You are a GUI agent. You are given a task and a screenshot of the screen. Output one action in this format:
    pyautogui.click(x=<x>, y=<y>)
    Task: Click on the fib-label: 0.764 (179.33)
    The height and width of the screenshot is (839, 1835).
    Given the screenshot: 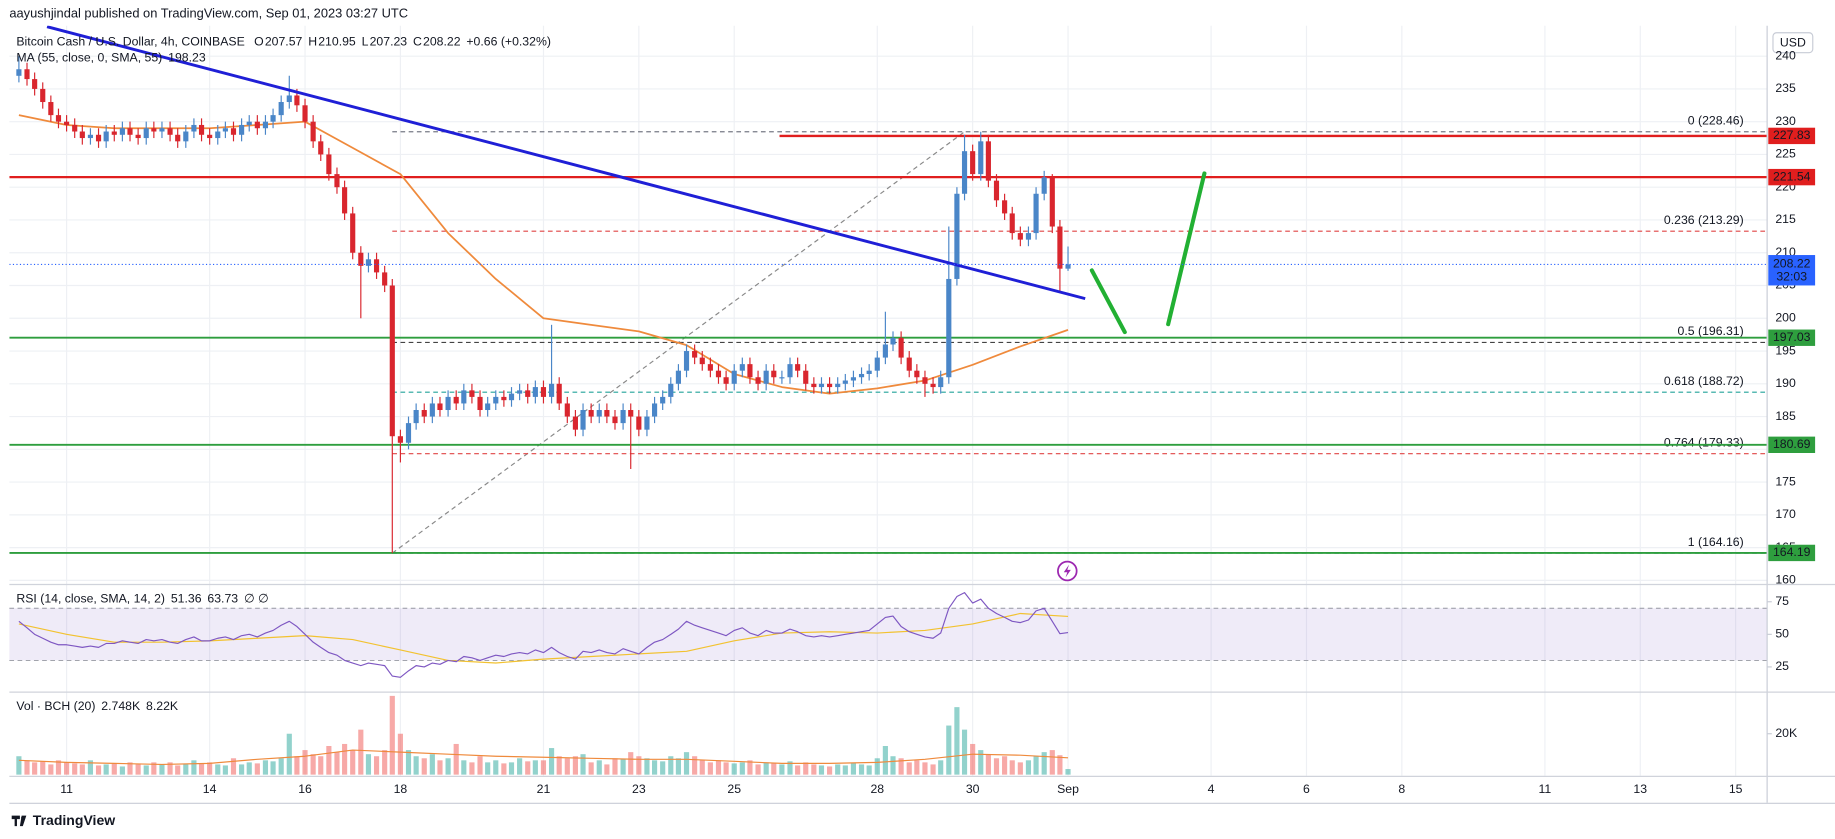 What is the action you would take?
    pyautogui.click(x=1704, y=442)
    